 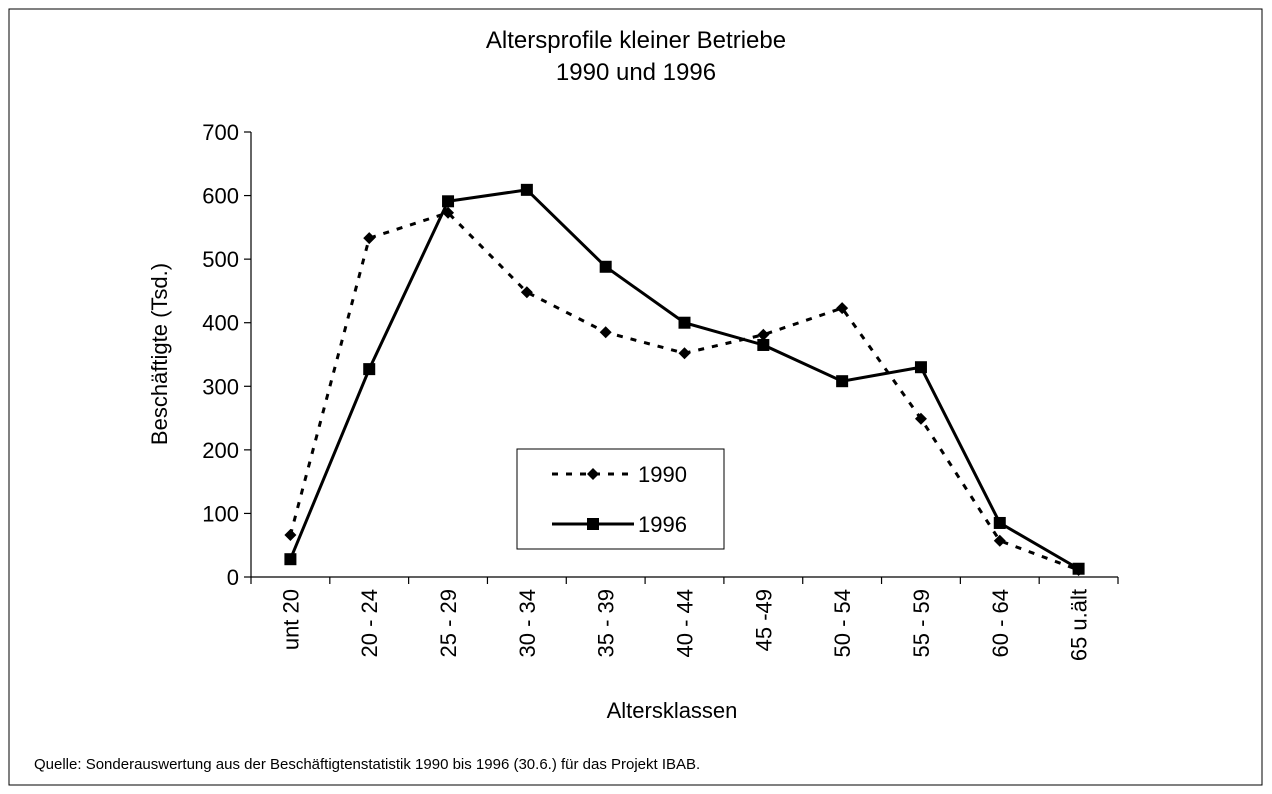 What do you see at coordinates (842, 623) in the screenshot?
I see `x-tick-label: 50 - 54` at bounding box center [842, 623].